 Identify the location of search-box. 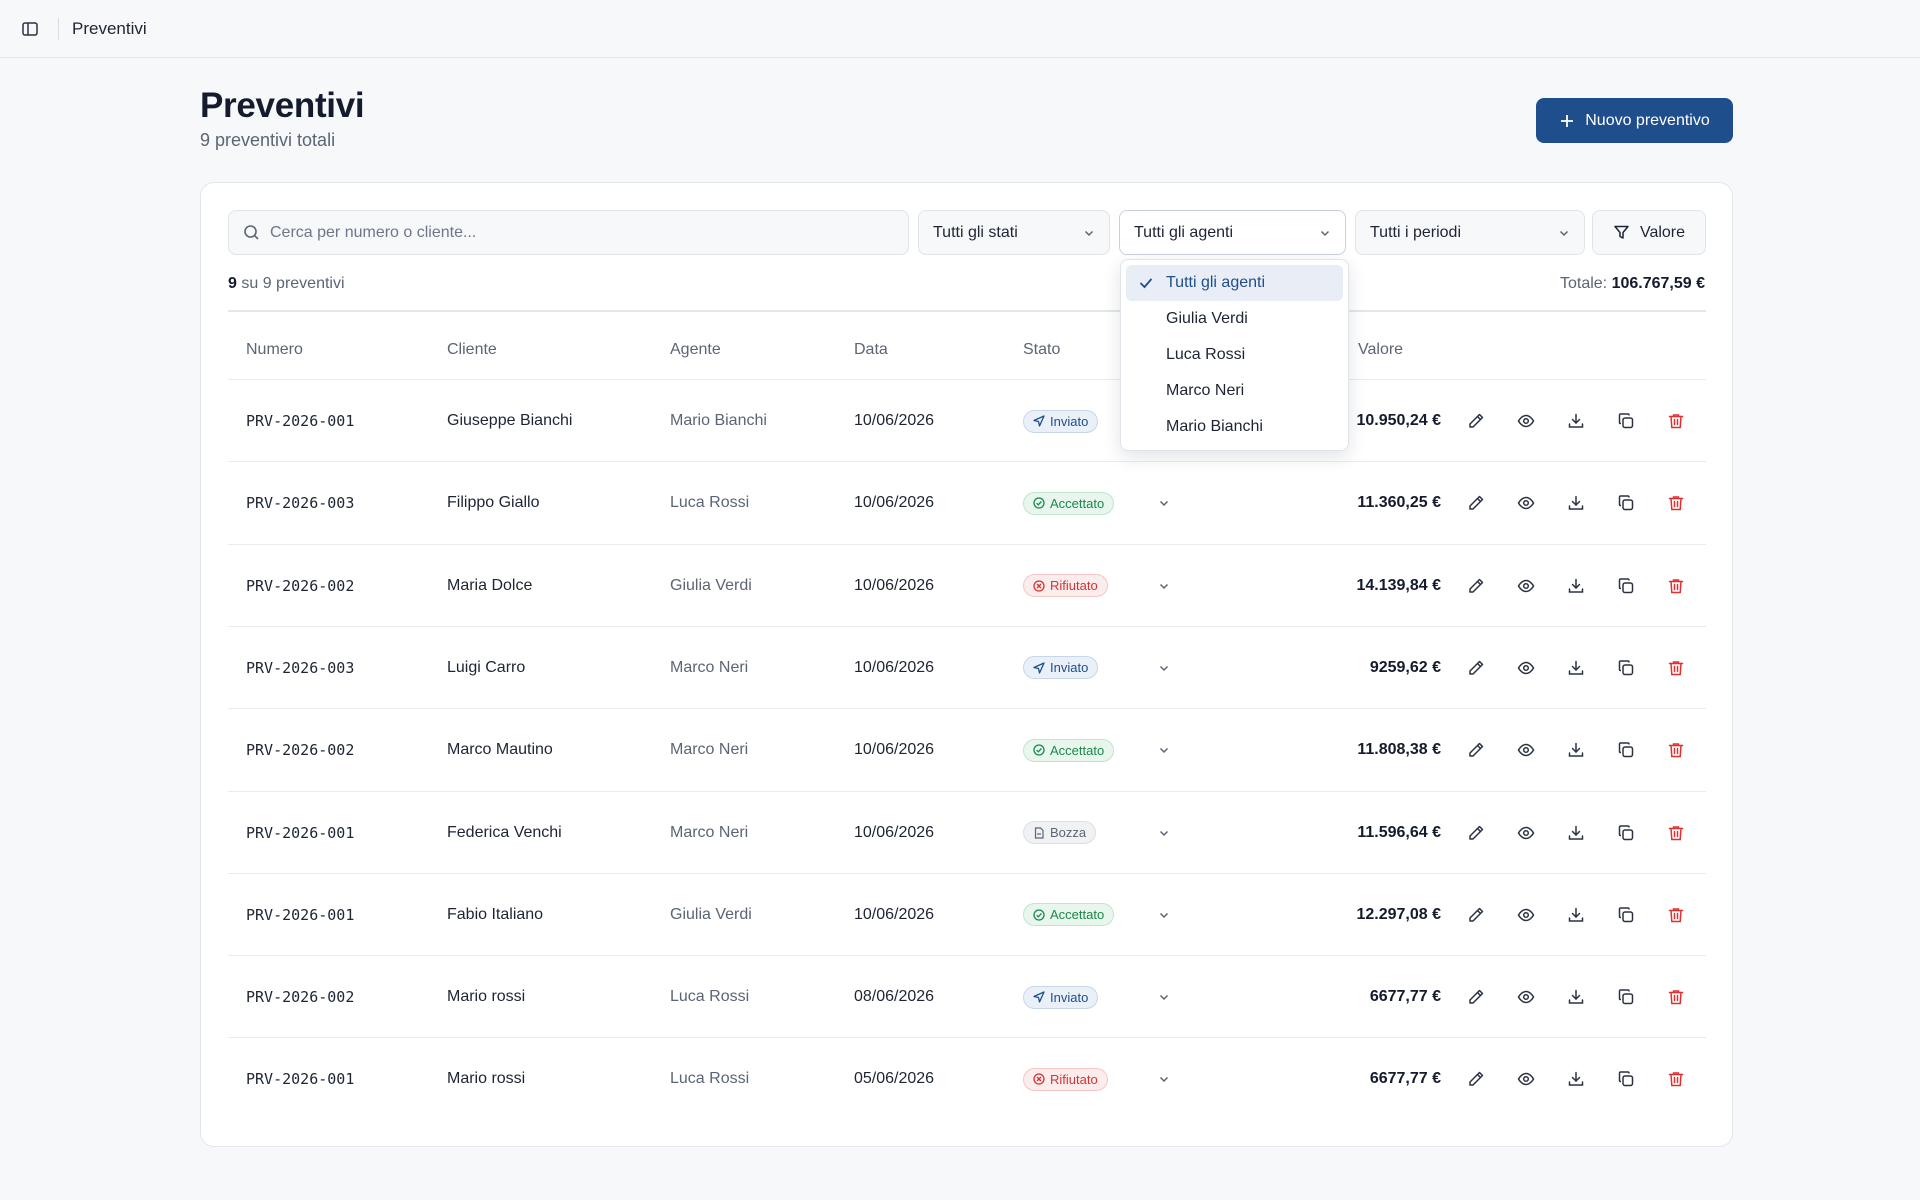
(568, 232).